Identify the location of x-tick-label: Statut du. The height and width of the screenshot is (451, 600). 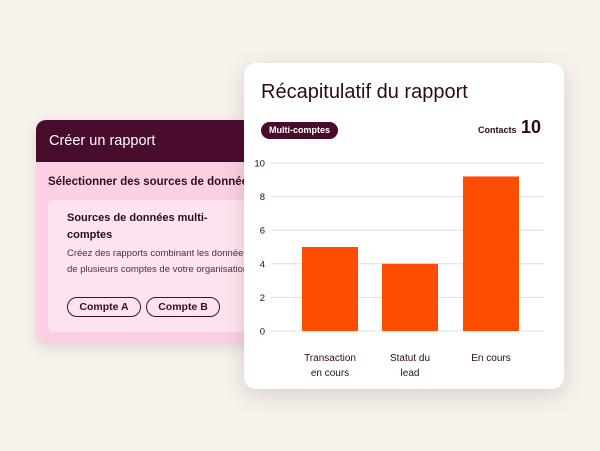
(410, 358).